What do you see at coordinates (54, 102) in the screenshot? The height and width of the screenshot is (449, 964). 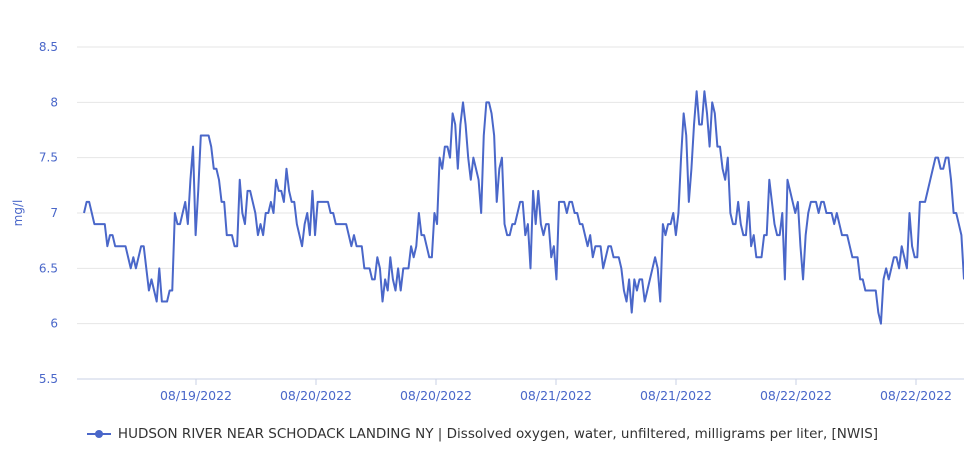 I see `y-tick-label: 8` at bounding box center [54, 102].